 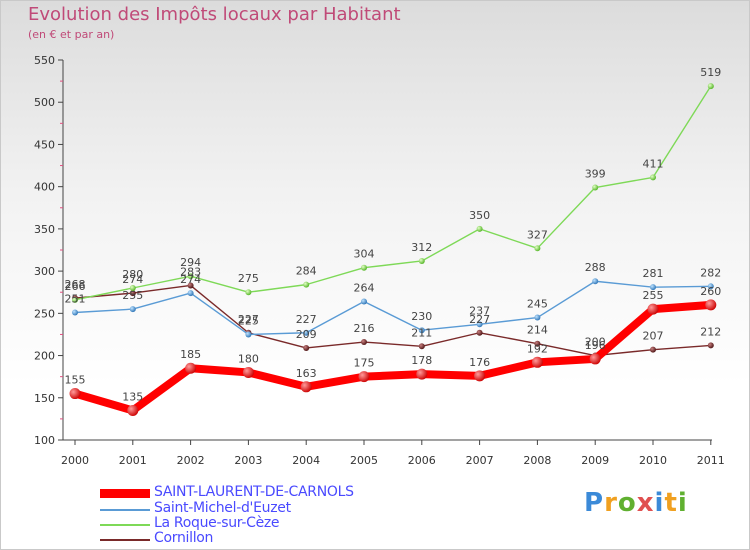 What do you see at coordinates (594, 503) in the screenshot?
I see `logo-letter: P` at bounding box center [594, 503].